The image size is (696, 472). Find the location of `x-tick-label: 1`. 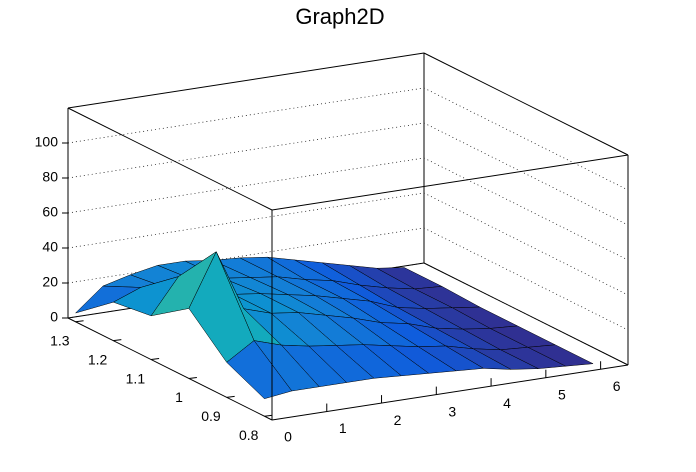

x-tick-label: 1 is located at coordinates (343, 428).